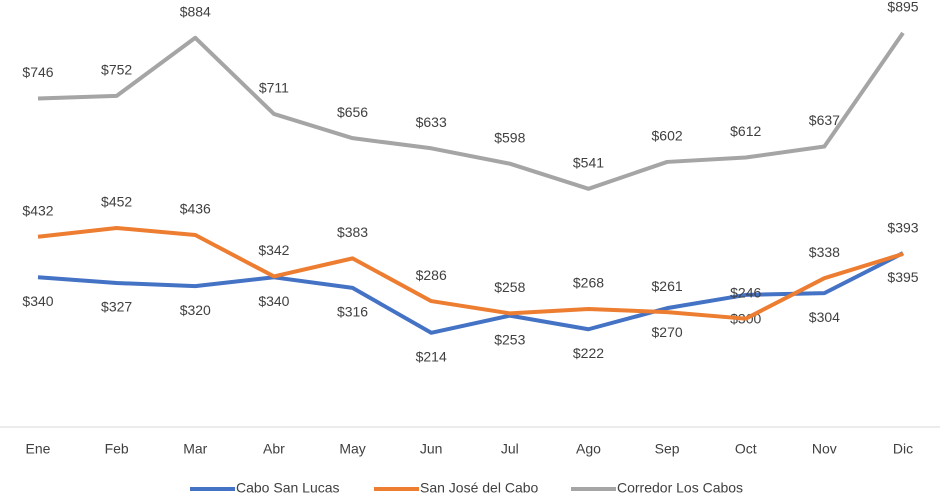 The width and height of the screenshot is (940, 503). I want to click on data-label: $268, so click(588, 283).